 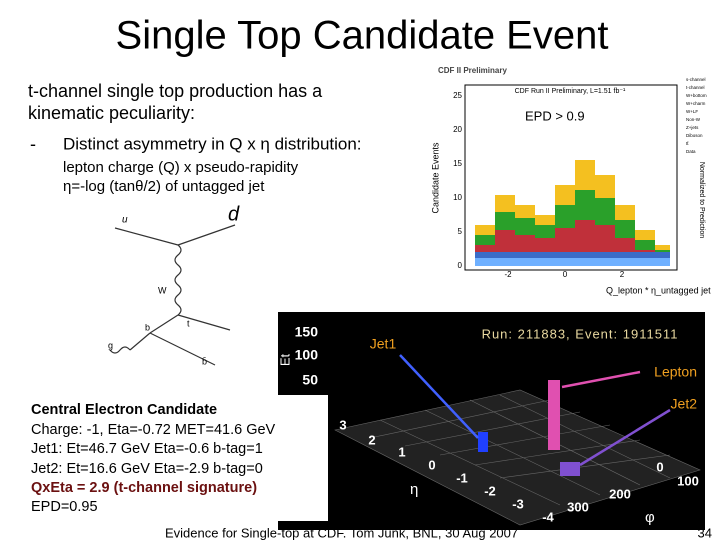 I want to click on hist-y-tick: 5, so click(x=460, y=231).